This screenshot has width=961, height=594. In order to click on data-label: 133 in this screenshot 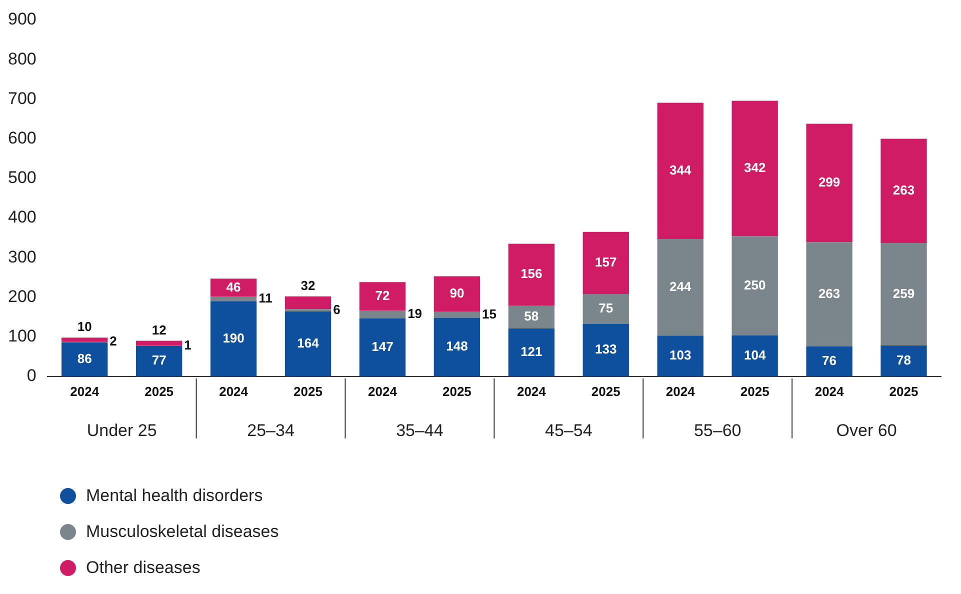, I will do `click(606, 349)`.